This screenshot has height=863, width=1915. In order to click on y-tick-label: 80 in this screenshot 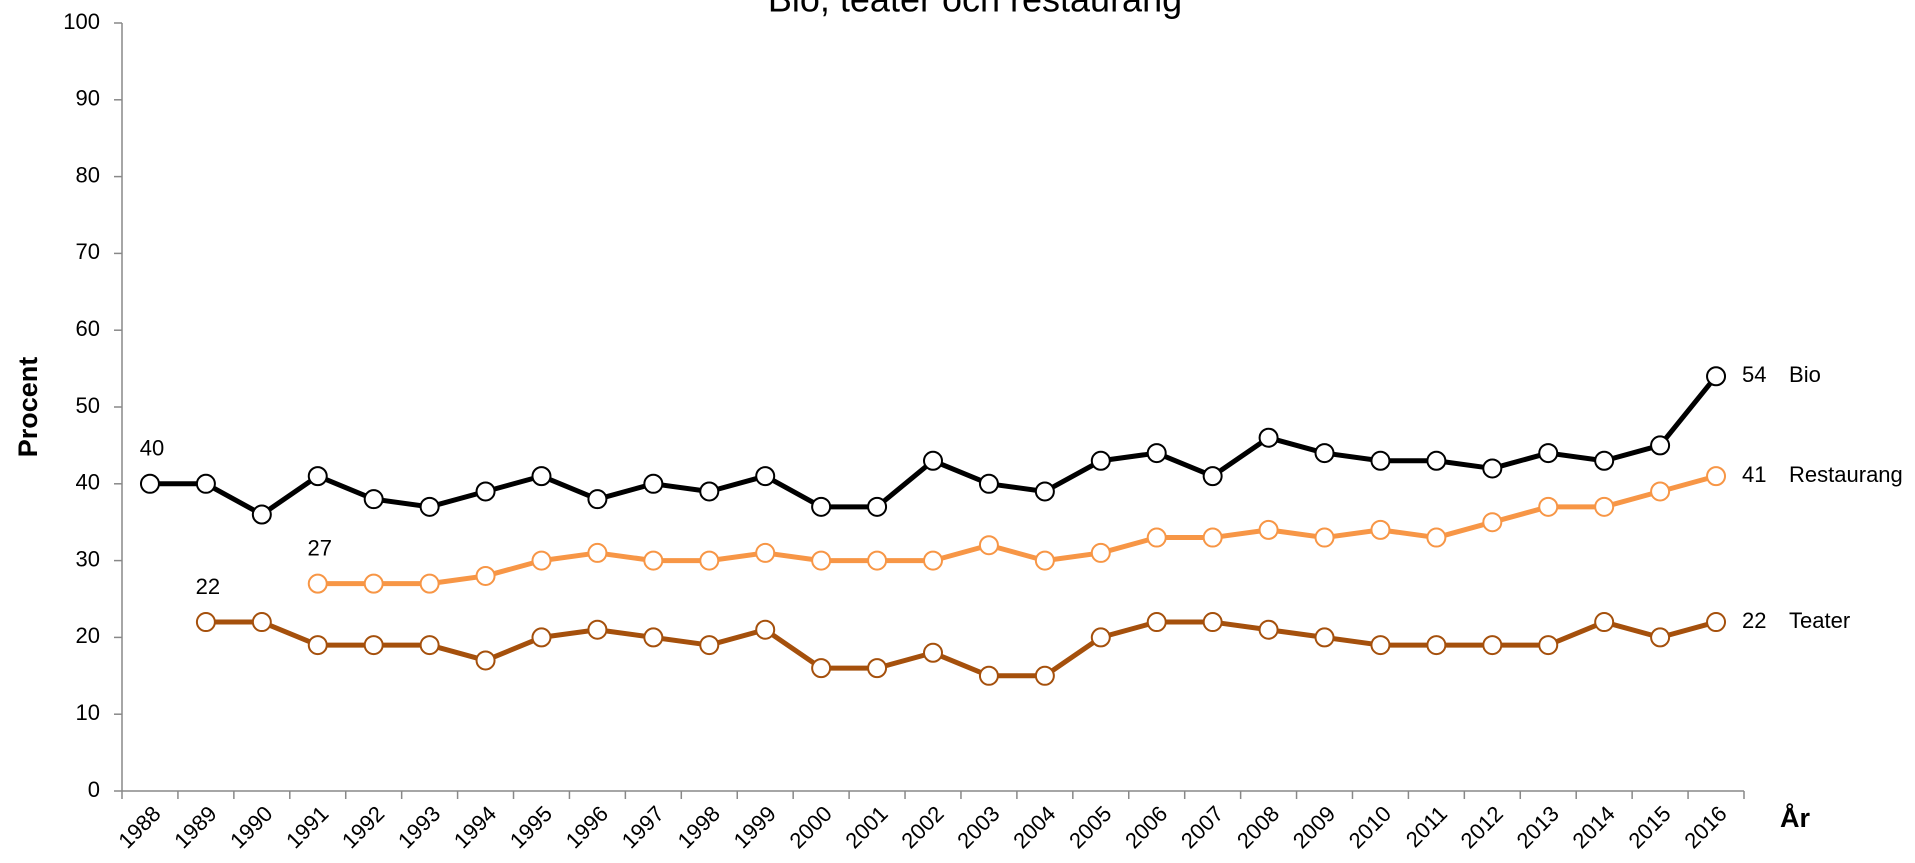, I will do `click(88, 174)`.